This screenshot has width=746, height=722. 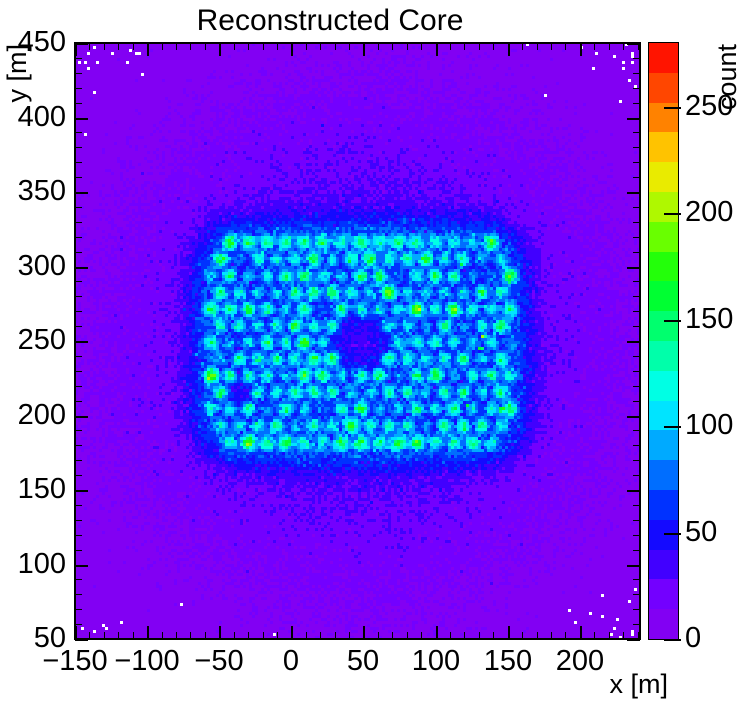 I want to click on z-tick-label: 150, so click(x=709, y=319).